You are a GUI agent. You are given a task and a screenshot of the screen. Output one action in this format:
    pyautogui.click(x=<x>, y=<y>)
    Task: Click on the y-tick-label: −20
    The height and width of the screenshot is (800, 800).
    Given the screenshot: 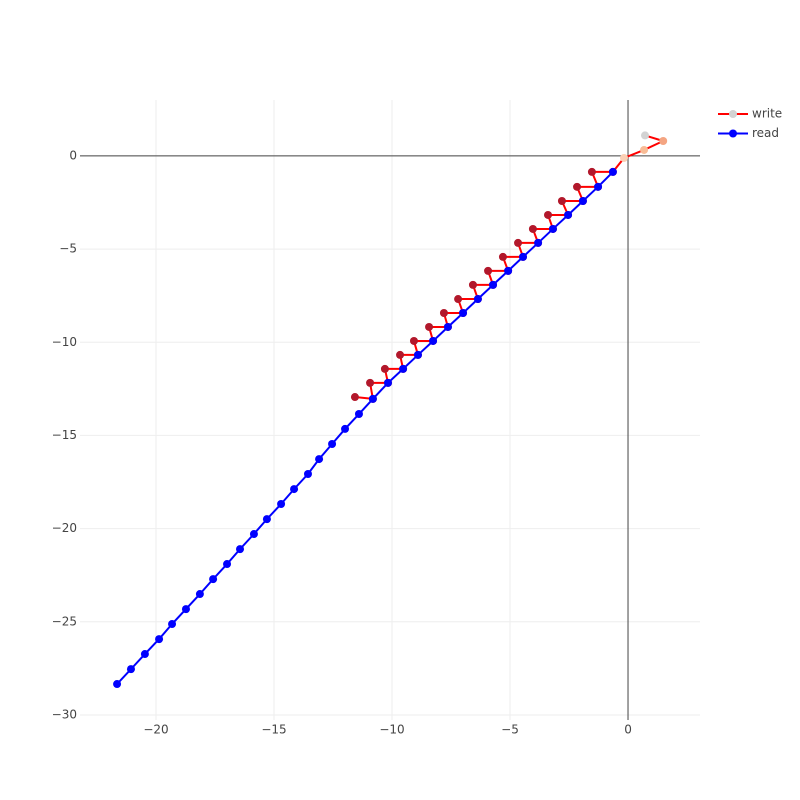 What is the action you would take?
    pyautogui.click(x=64, y=528)
    